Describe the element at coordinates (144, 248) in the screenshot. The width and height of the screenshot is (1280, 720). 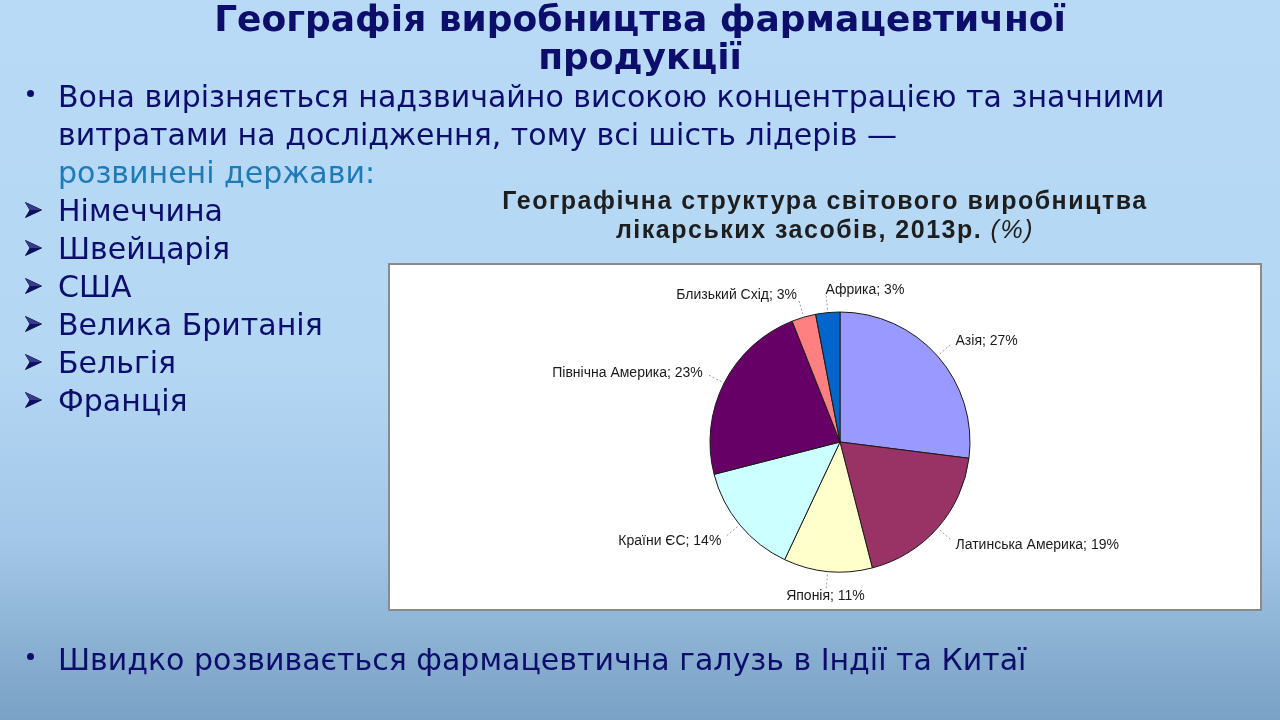
I see `text: Швейцарія` at that location.